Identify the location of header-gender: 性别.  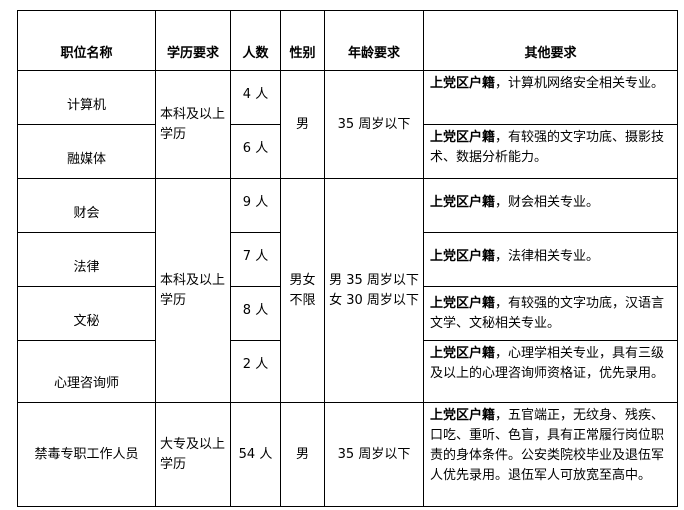
(302, 40).